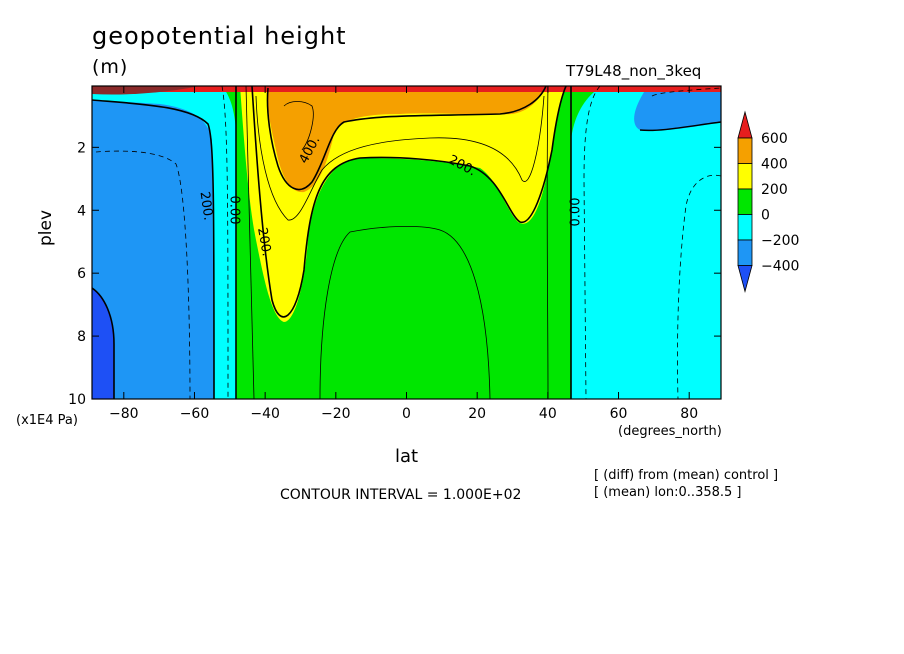 Image resolution: width=904 pixels, height=654 pixels. Describe the element at coordinates (81, 274) in the screenshot. I see `y-tick-label: 6` at that location.